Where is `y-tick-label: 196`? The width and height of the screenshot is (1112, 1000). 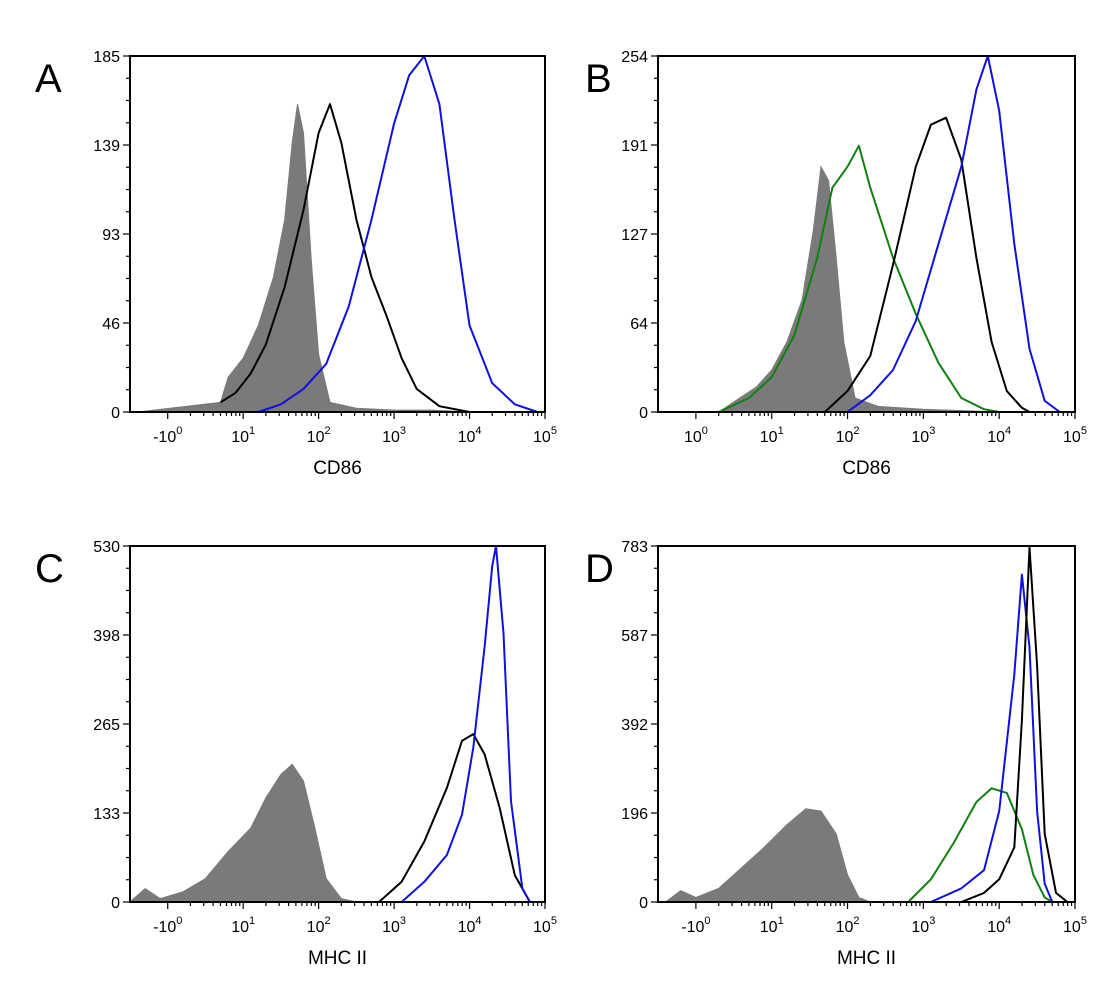 y-tick-label: 196 is located at coordinates (634, 814).